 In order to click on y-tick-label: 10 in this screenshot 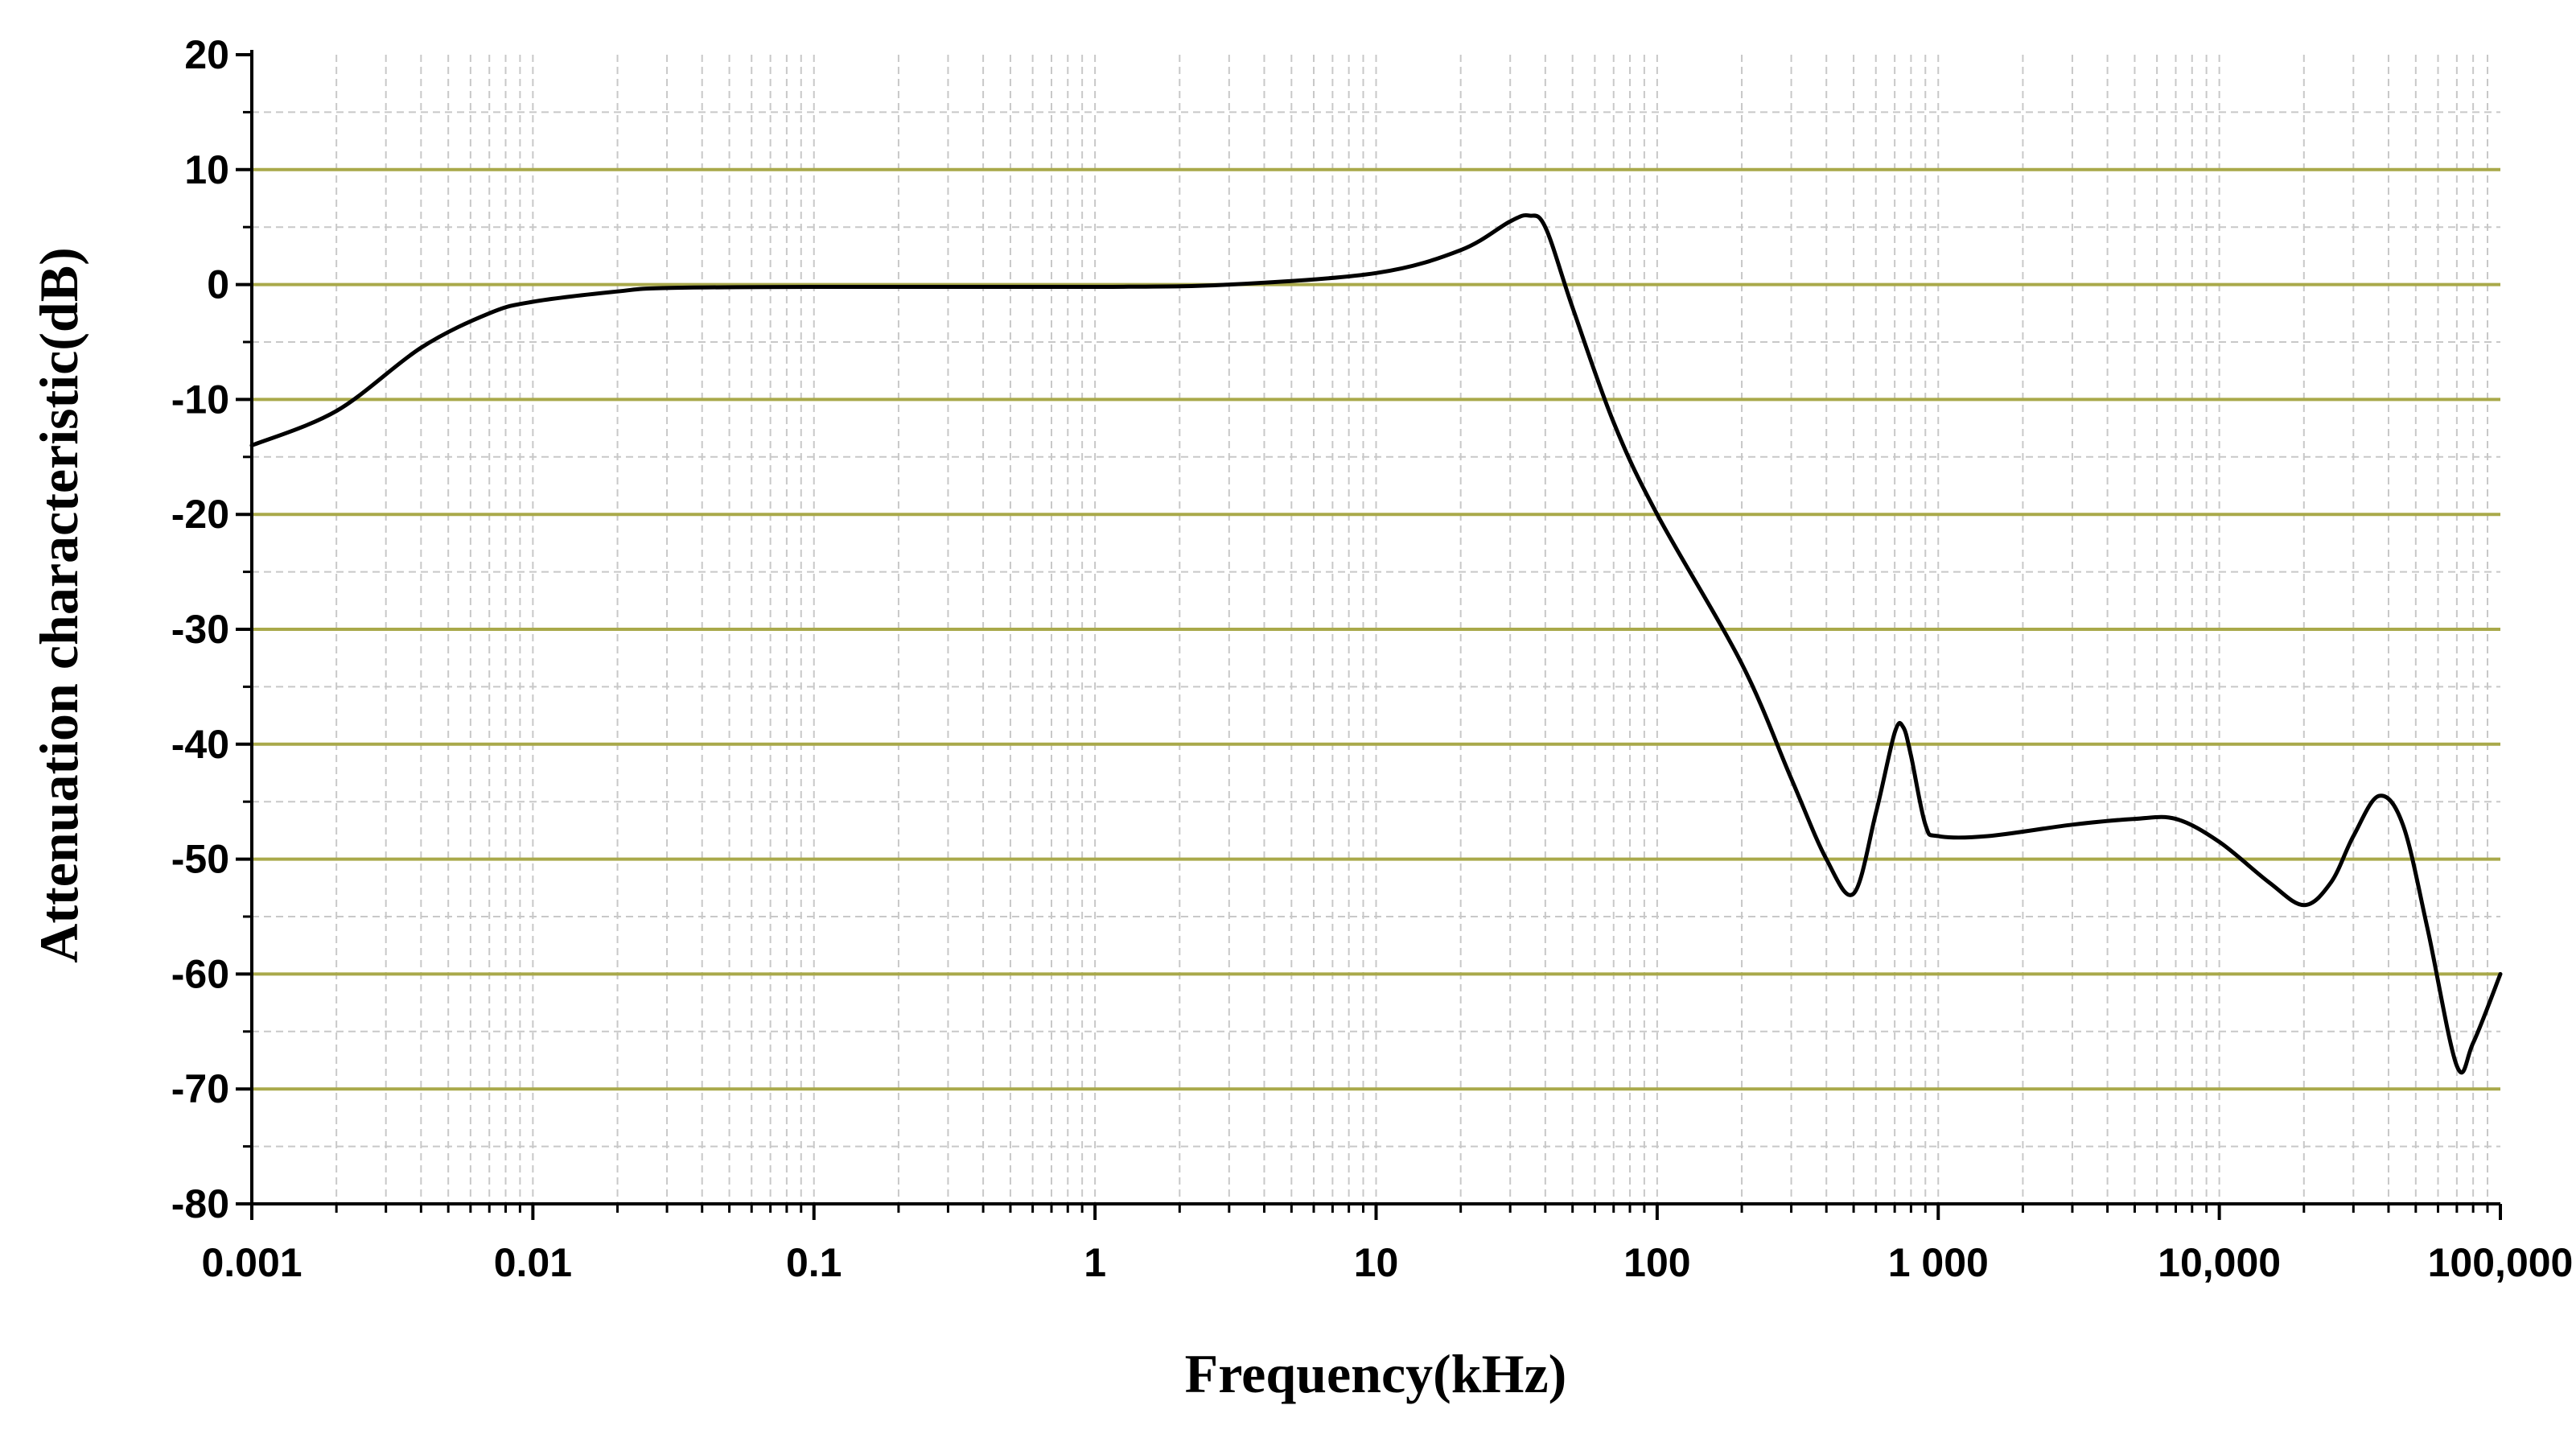, I will do `click(206, 169)`.